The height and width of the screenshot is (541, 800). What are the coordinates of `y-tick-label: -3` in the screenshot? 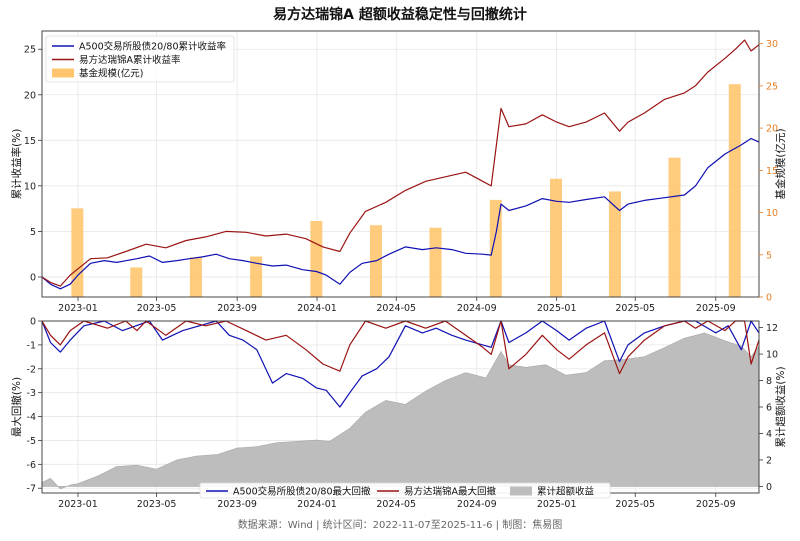 It's located at (31, 393).